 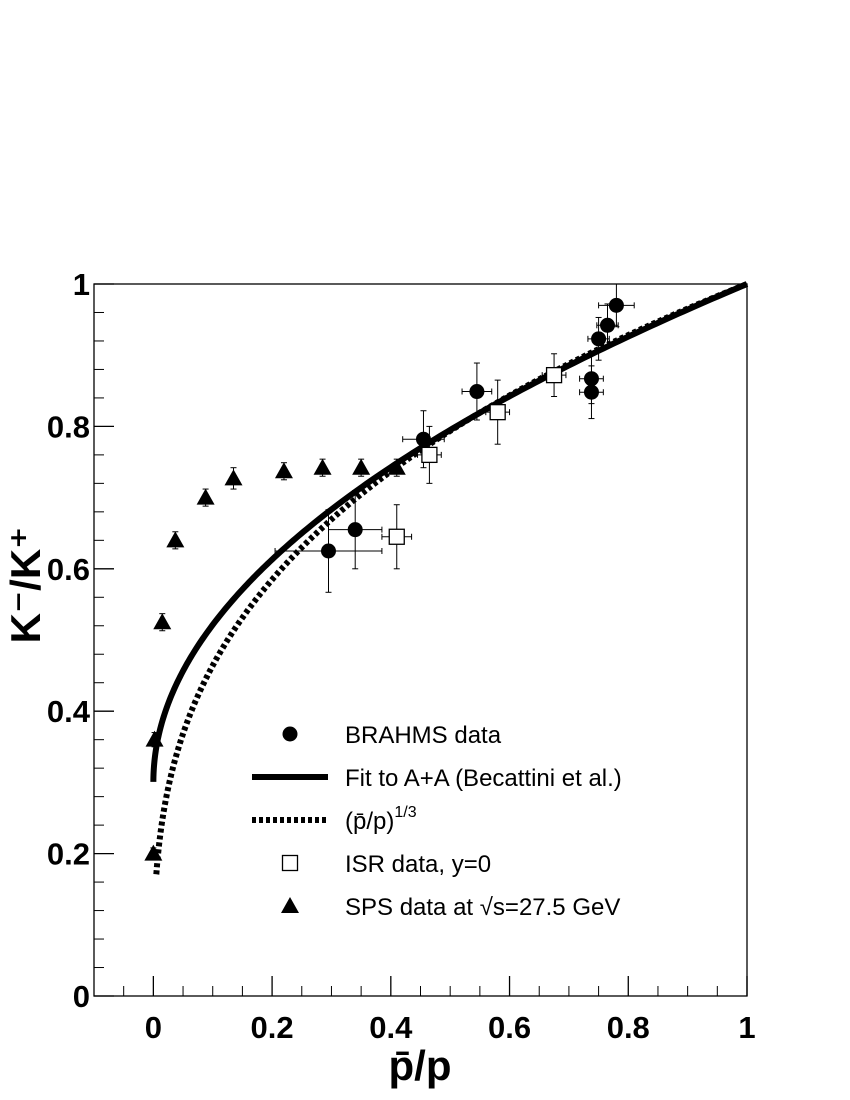 I want to click on legend-entry: (p̄/p)1/3, so click(x=334, y=819).